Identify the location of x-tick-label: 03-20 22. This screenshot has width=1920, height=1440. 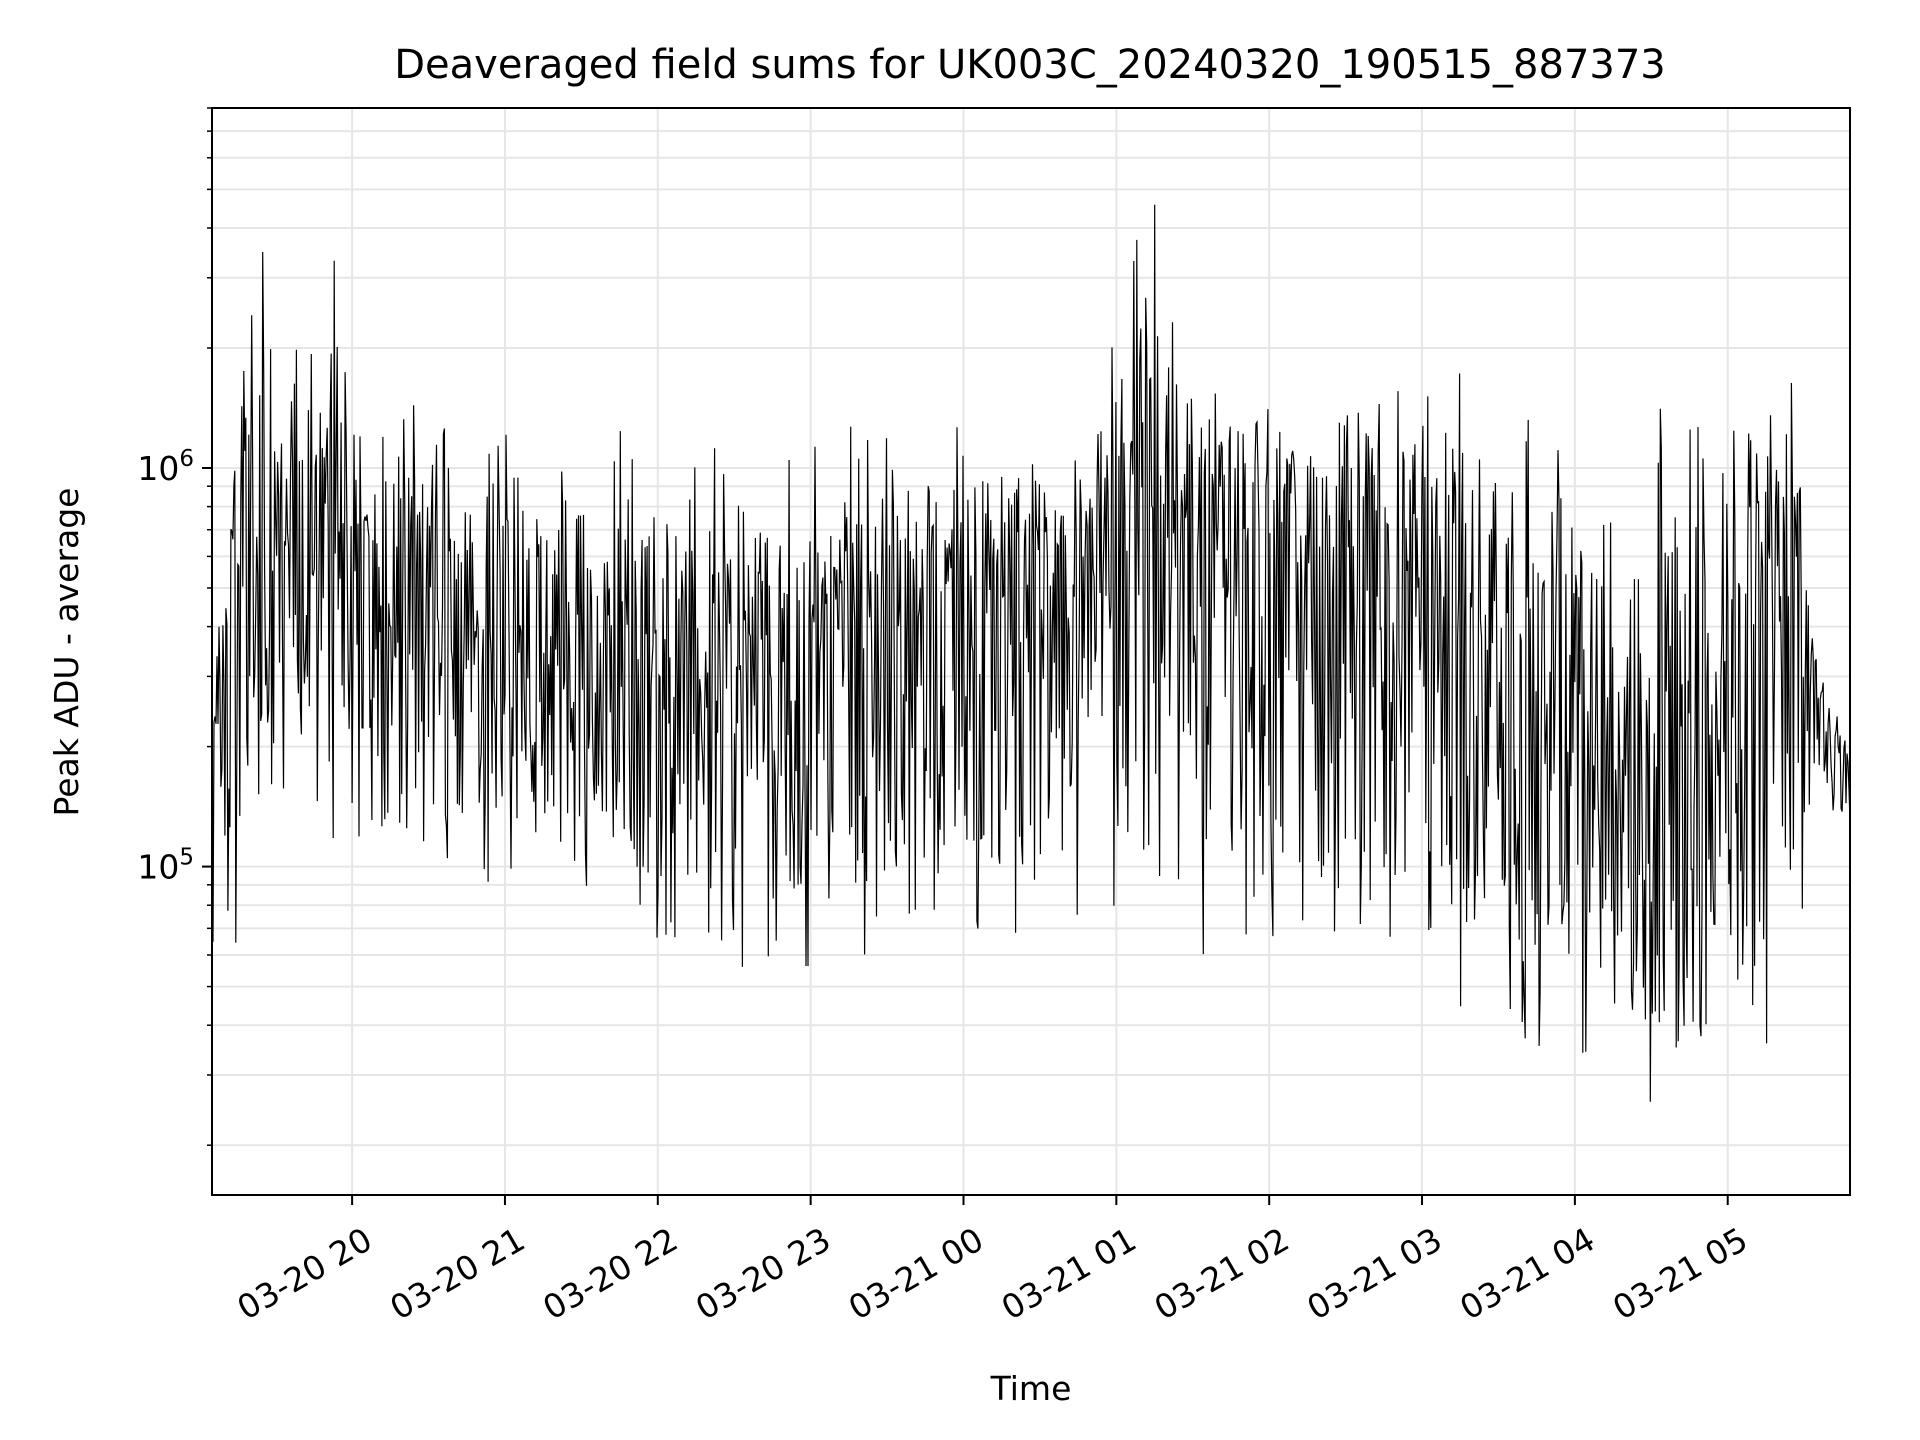
(610, 1274).